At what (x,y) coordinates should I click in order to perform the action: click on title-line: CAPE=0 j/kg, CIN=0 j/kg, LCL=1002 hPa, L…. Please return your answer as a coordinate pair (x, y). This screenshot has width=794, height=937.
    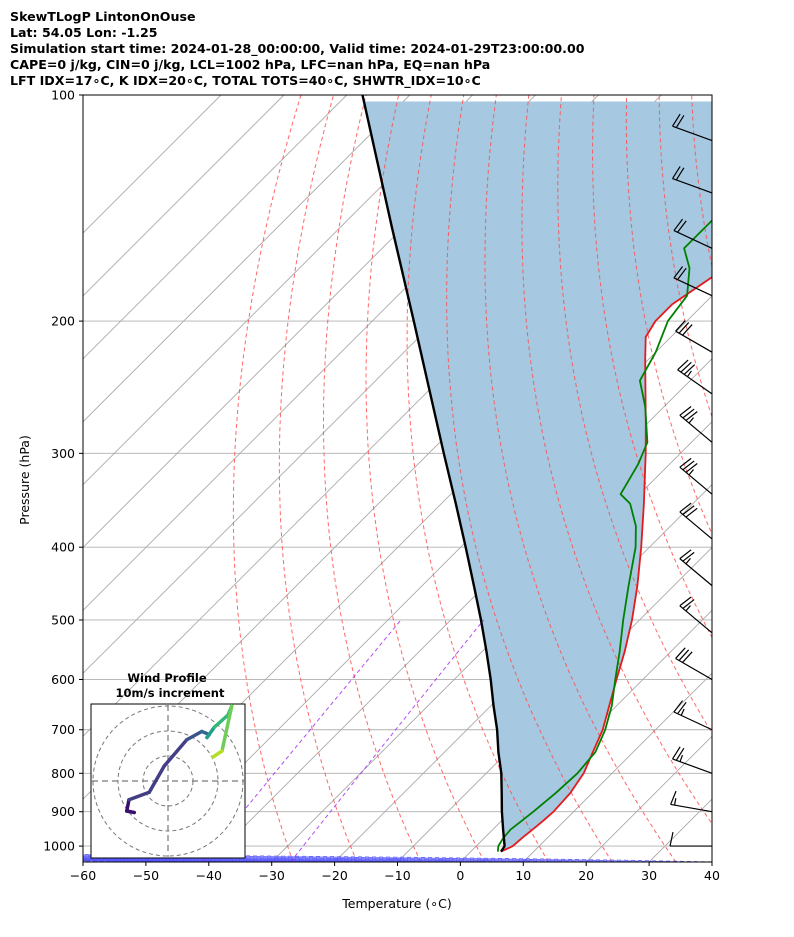
    Looking at the image, I should click on (250, 64).